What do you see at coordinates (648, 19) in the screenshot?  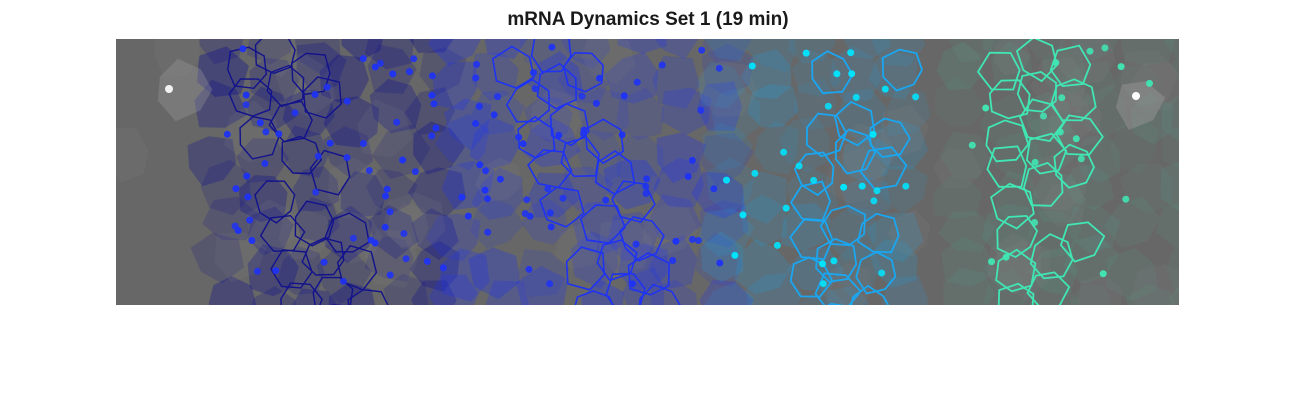 I see `figure-title: mRNA Dynamics Set 1 (19 min)` at bounding box center [648, 19].